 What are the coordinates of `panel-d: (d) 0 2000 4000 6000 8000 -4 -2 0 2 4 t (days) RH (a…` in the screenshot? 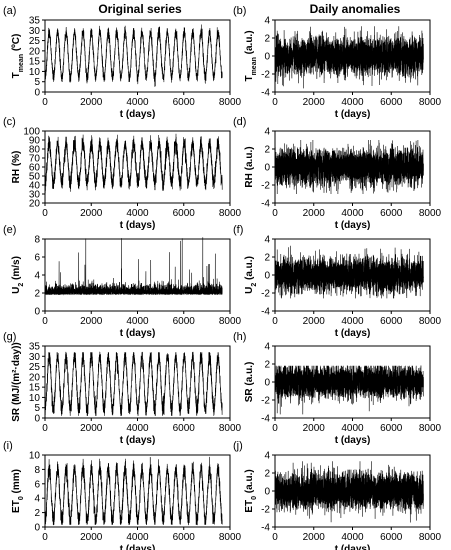 It's located at (337, 173).